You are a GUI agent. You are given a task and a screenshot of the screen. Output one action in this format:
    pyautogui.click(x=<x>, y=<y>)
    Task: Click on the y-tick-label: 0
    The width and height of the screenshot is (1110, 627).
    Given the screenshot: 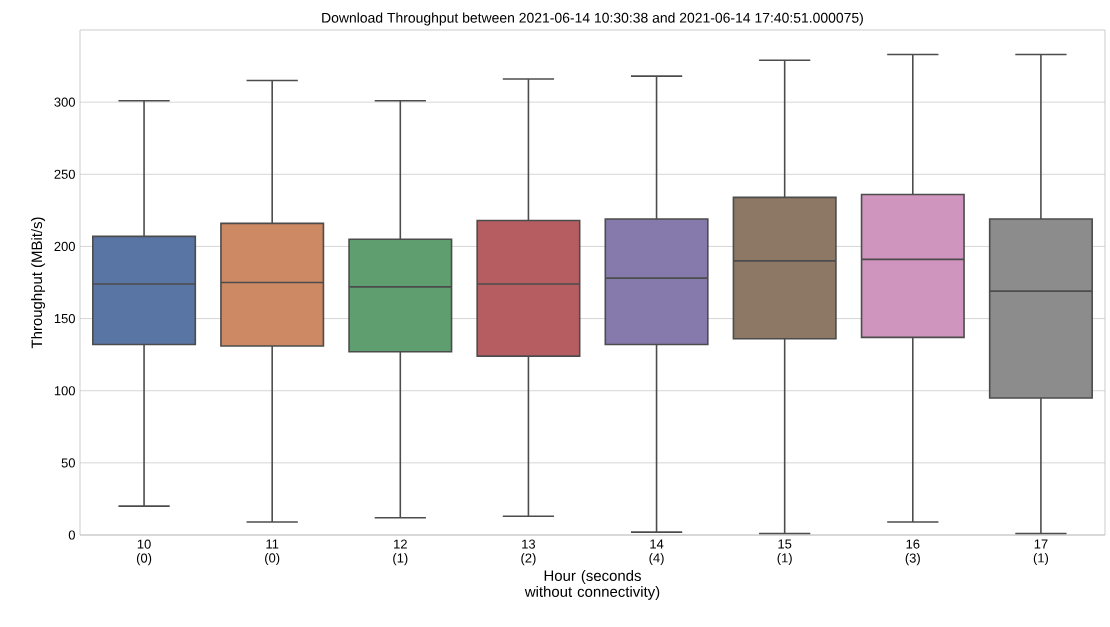 What is the action you would take?
    pyautogui.click(x=71, y=535)
    